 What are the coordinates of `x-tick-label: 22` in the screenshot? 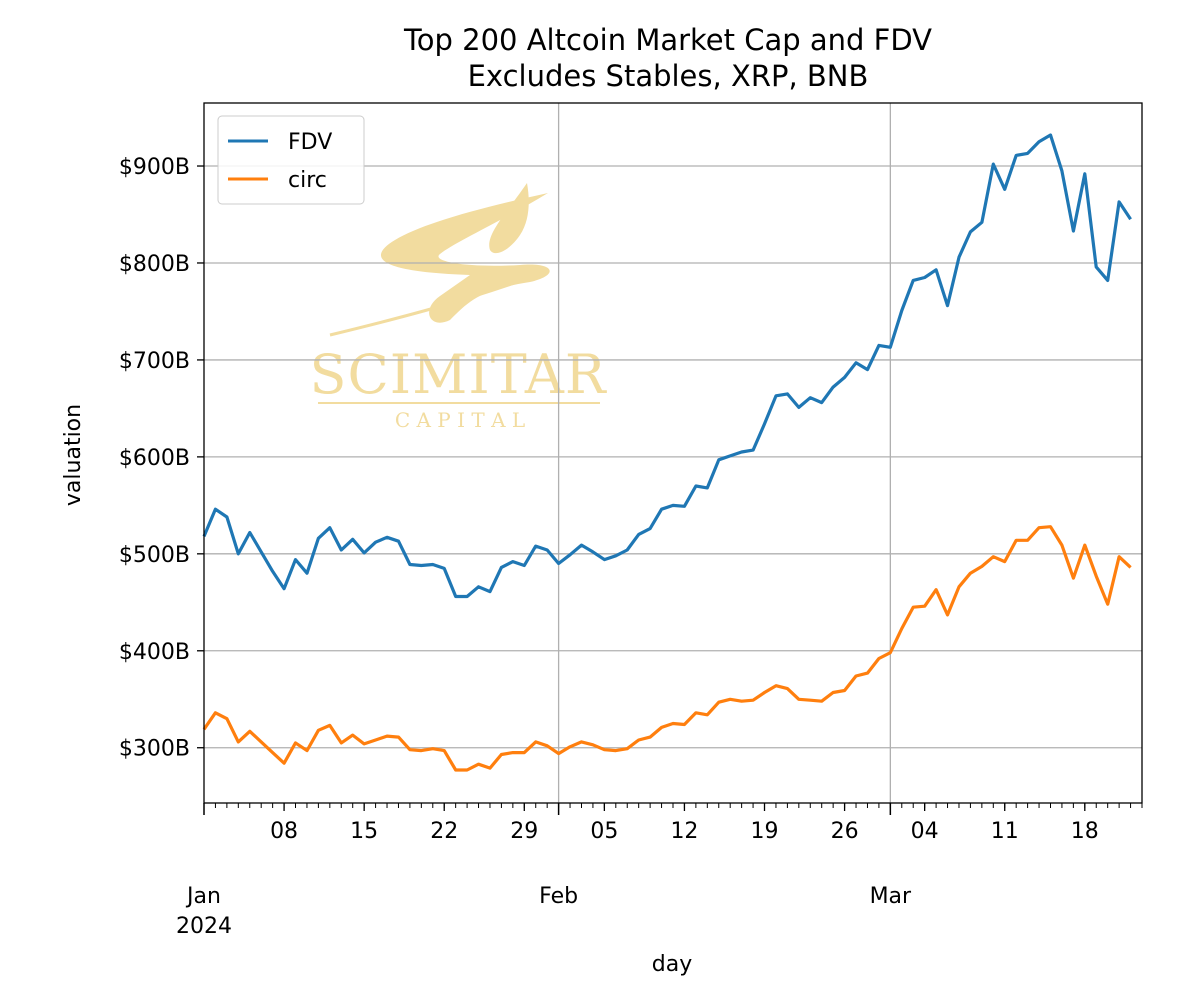 It's located at (444, 831).